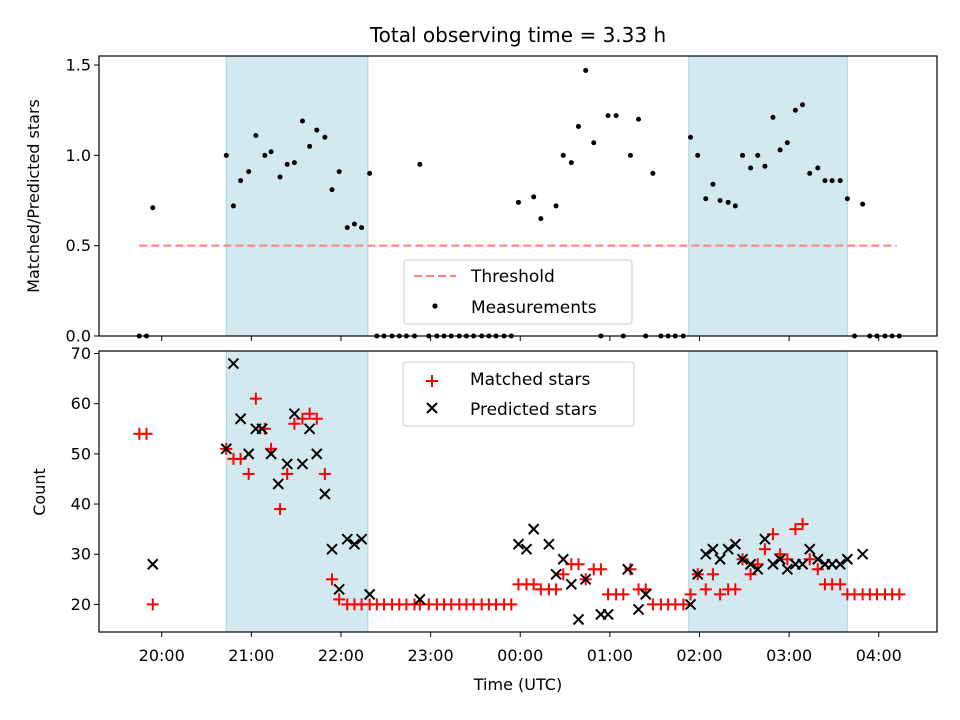  I want to click on x-tick-label: 03:00, so click(789, 655).